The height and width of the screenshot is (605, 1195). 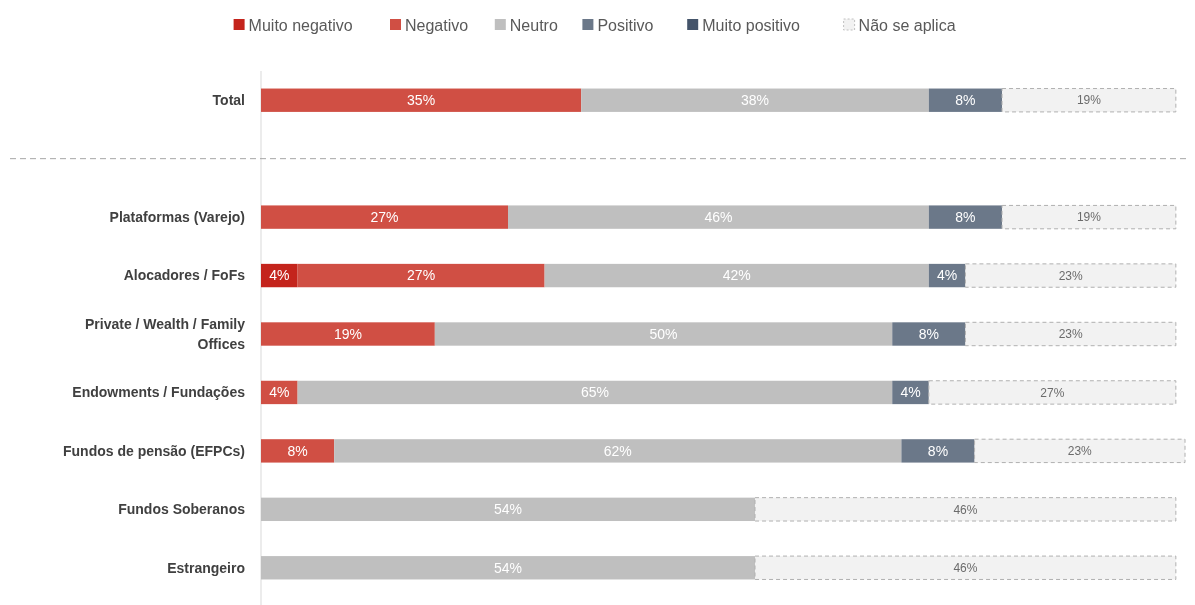 I want to click on y-tick-label: Estrangeiro, so click(x=206, y=567).